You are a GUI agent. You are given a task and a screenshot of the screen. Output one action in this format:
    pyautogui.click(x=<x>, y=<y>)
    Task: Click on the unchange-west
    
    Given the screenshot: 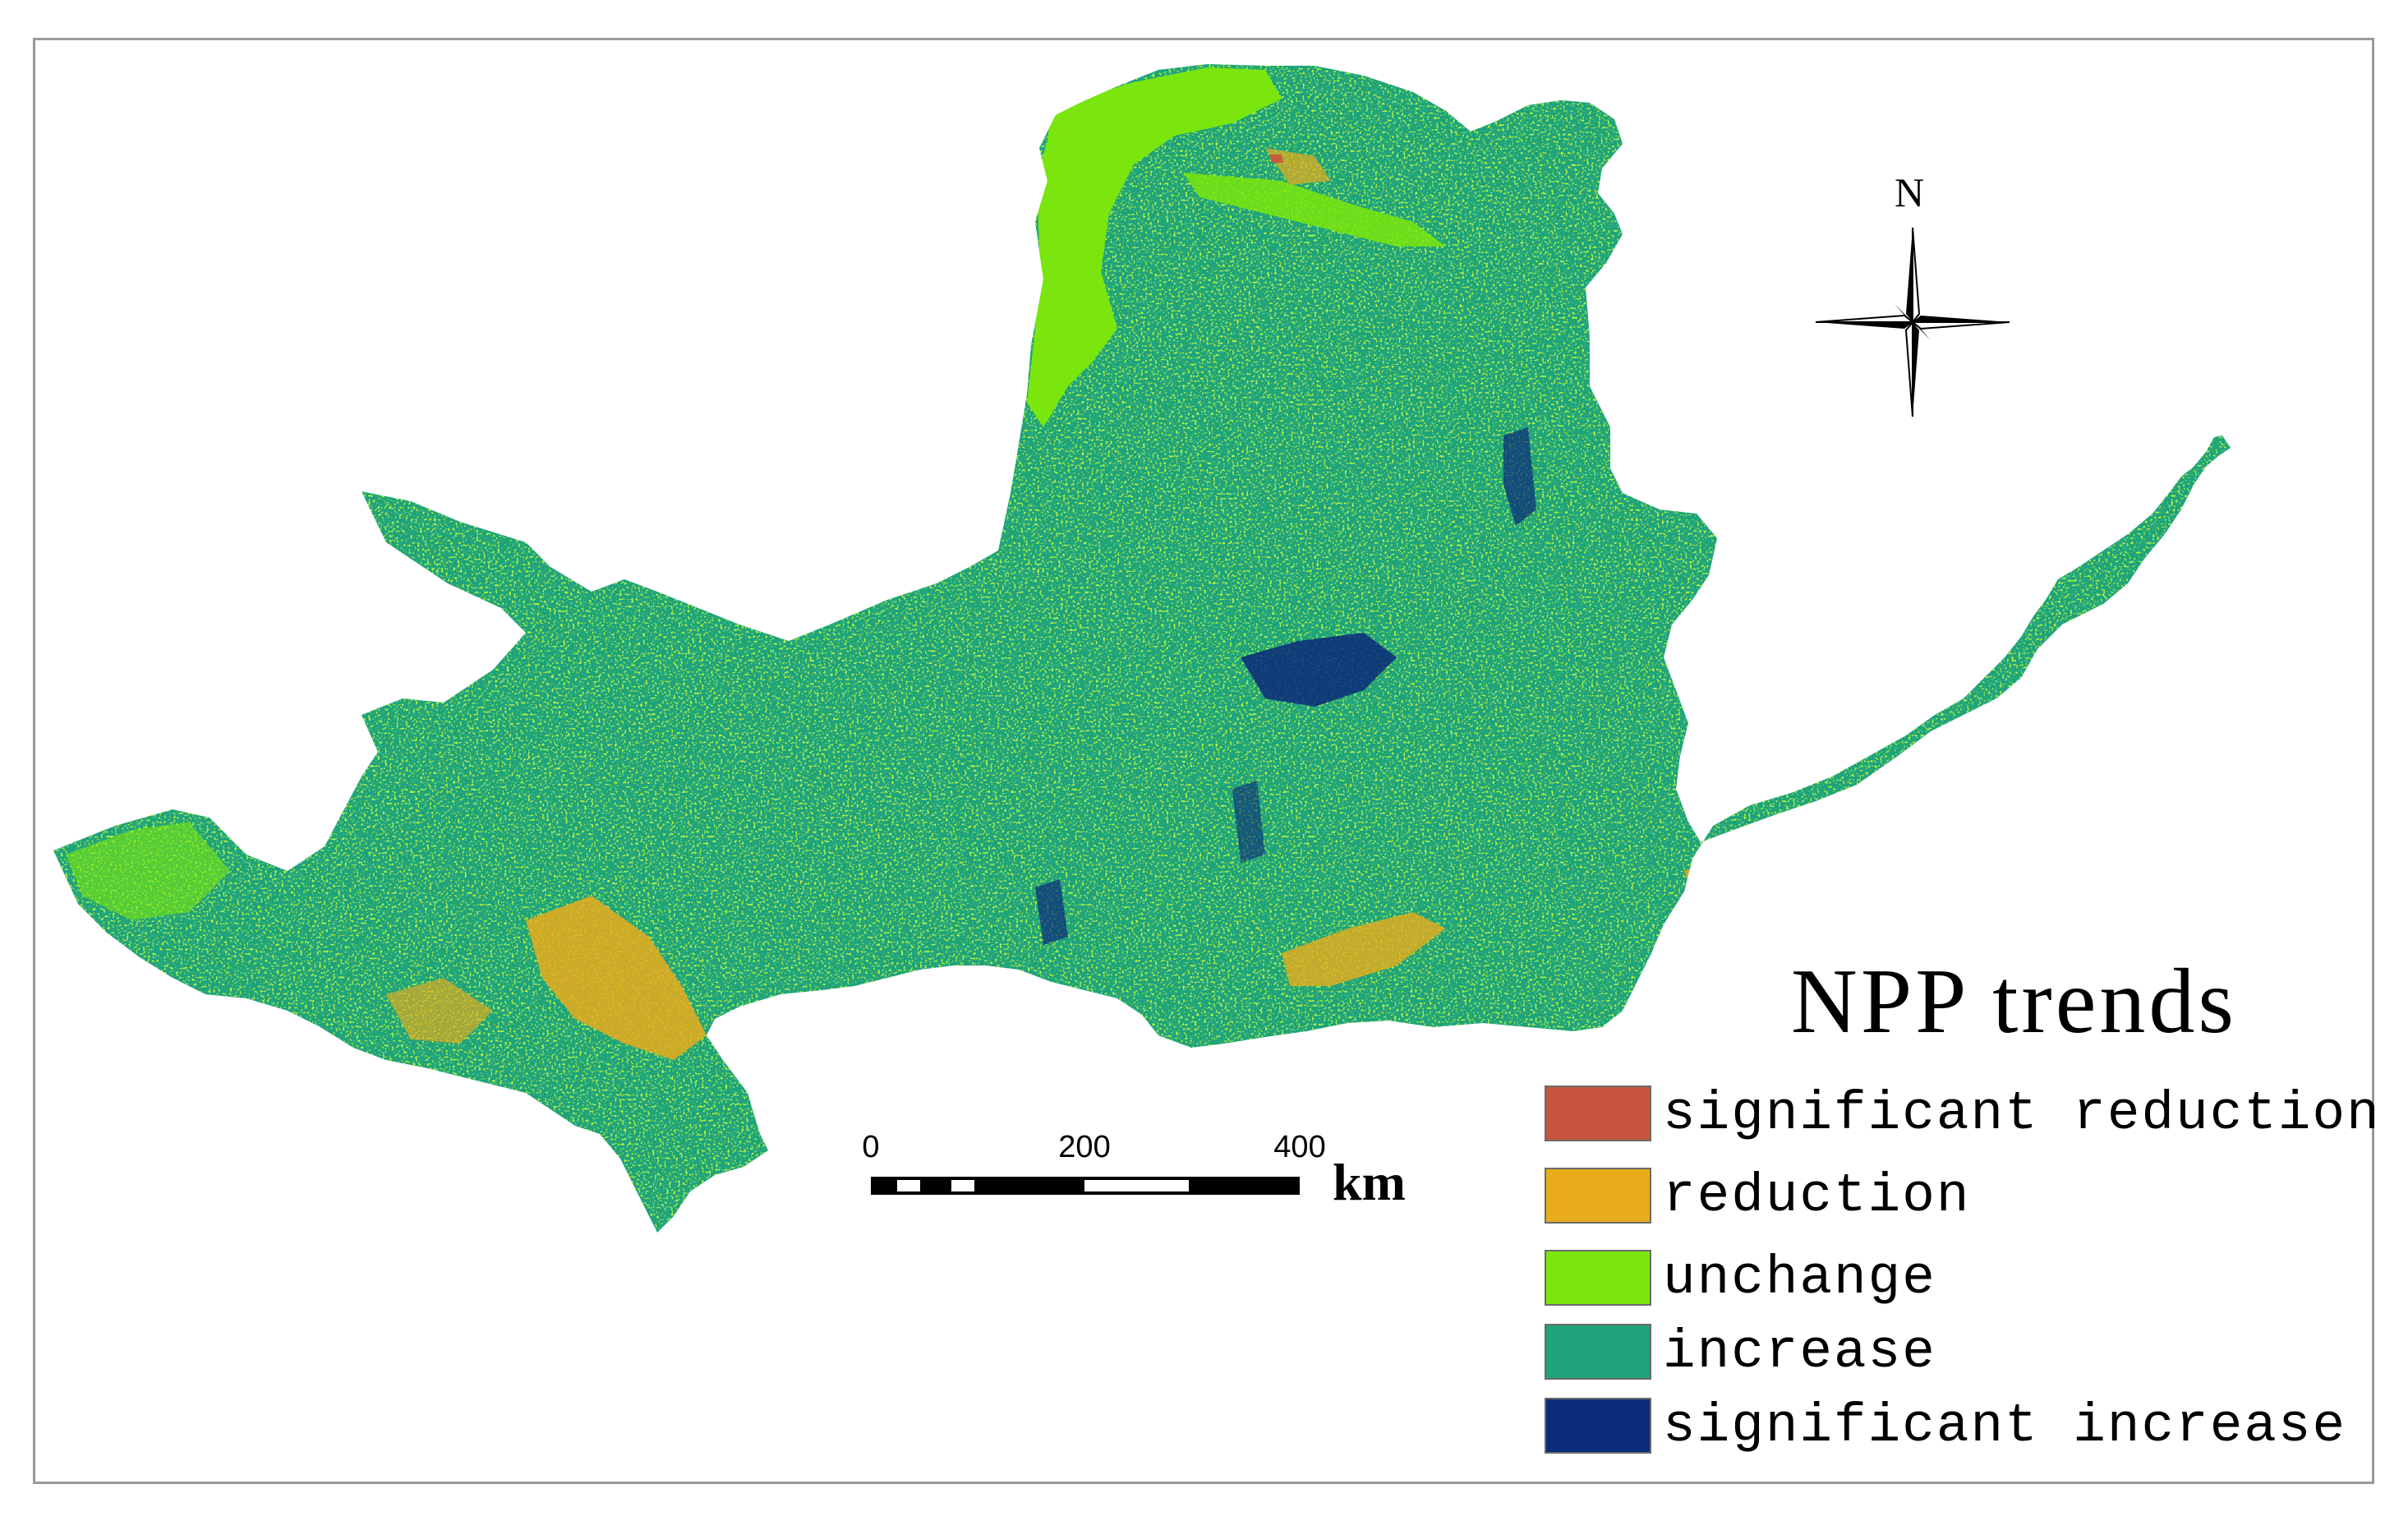 What is the action you would take?
    pyautogui.click(x=148, y=871)
    